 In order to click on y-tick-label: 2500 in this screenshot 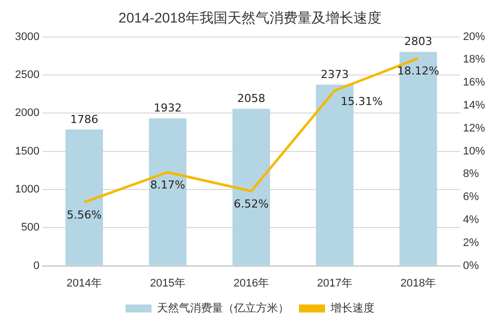, I will do `click(27, 75)`.